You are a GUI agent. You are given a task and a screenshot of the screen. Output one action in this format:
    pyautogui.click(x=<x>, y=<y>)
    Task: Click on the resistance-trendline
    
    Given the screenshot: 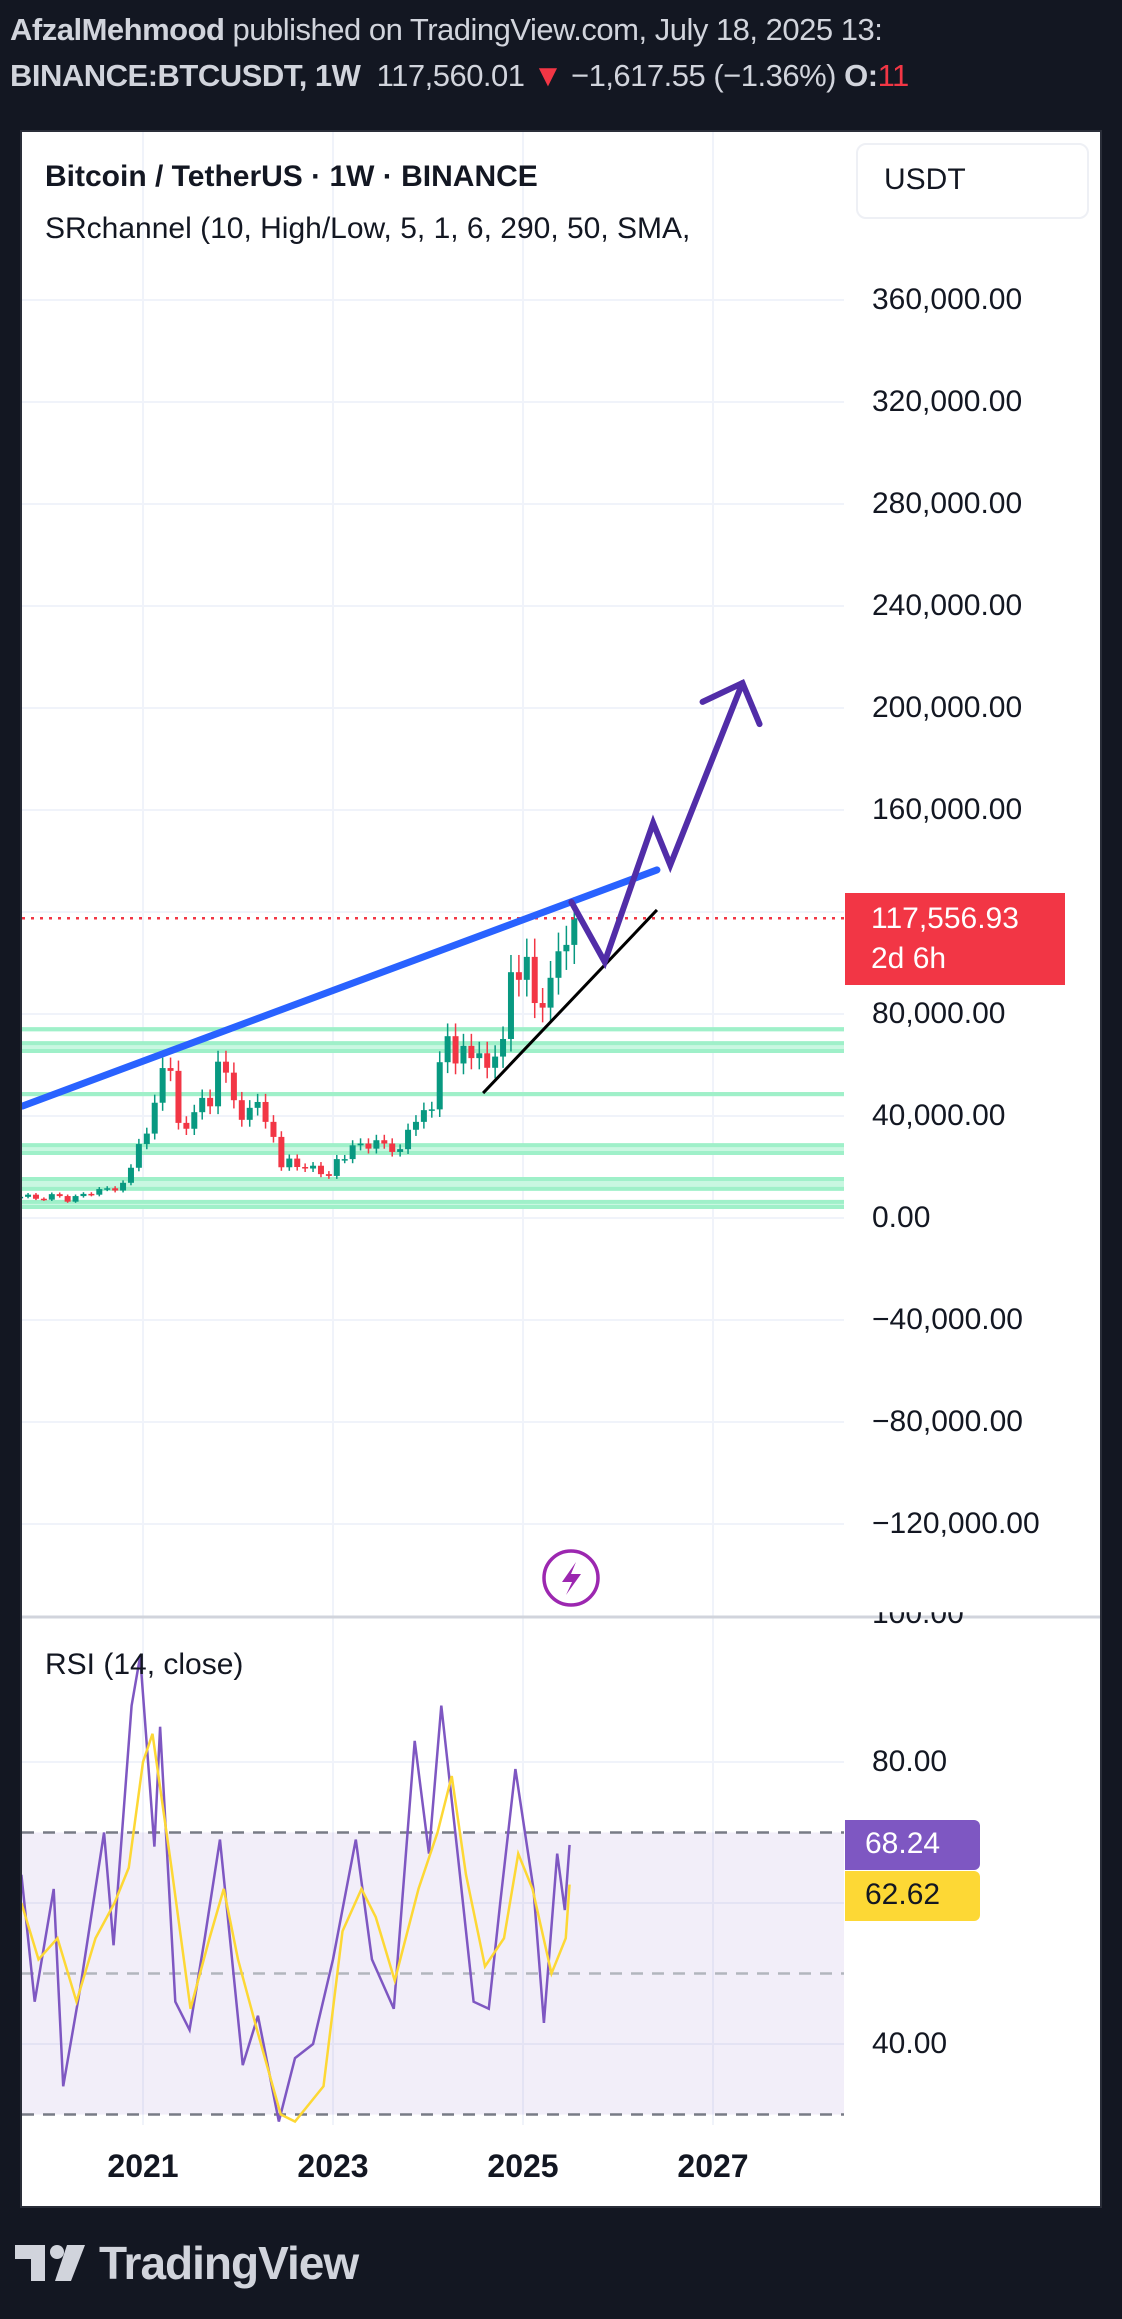 What is the action you would take?
    pyautogui.click(x=341, y=988)
    